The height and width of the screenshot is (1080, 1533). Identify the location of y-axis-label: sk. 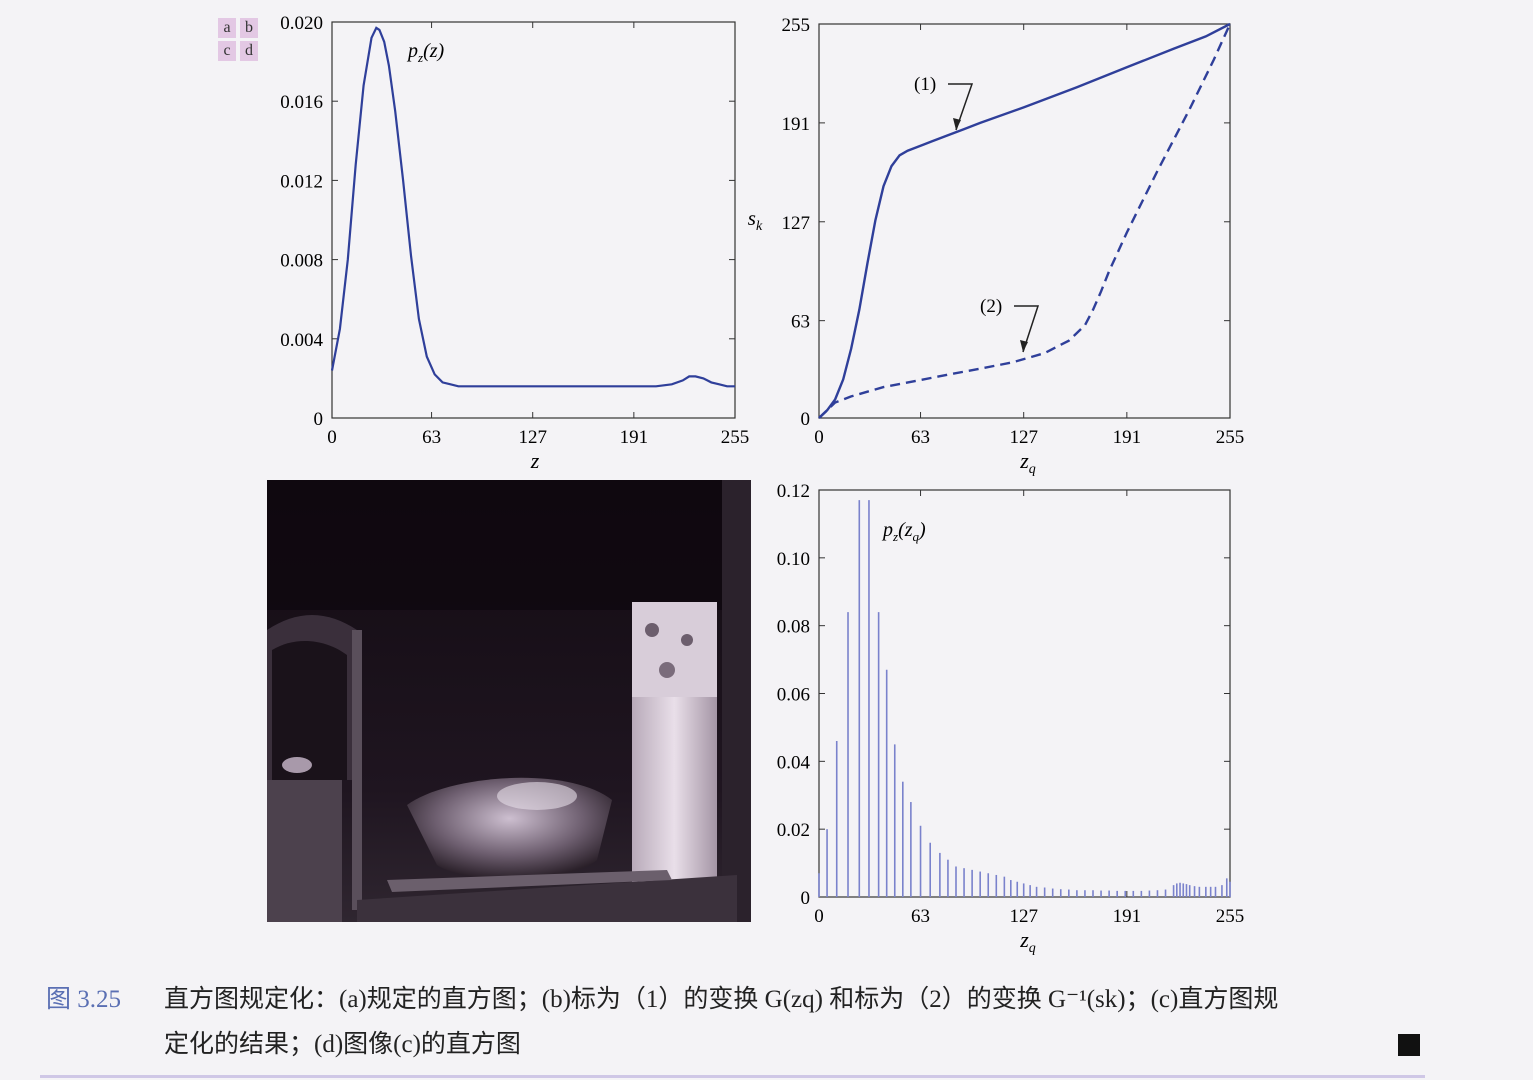
(755, 220).